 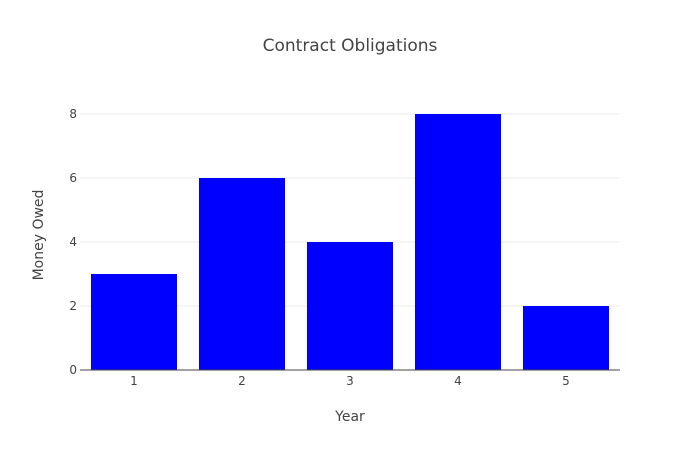 What do you see at coordinates (73, 114) in the screenshot?
I see `y-tick-label: 8` at bounding box center [73, 114].